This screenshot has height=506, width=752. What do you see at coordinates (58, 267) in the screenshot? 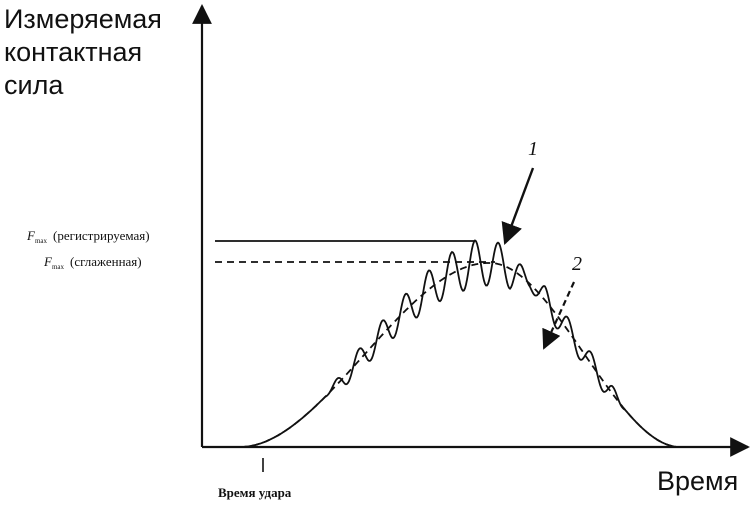
I see `smoothed-max-subscript: max` at bounding box center [58, 267].